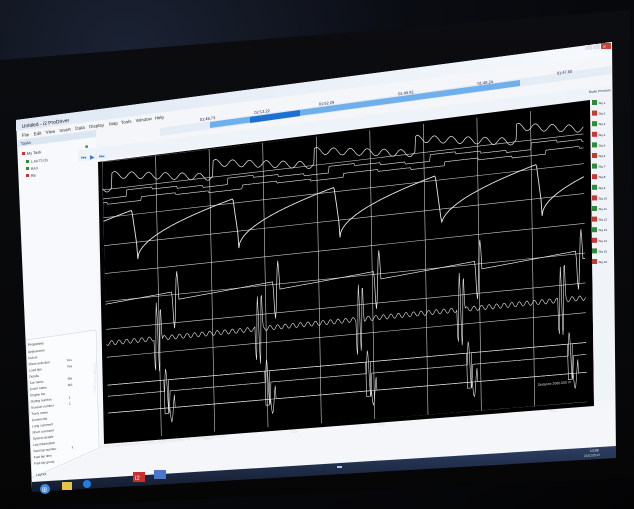  I want to click on signal-item: Sig 10, so click(603, 198).